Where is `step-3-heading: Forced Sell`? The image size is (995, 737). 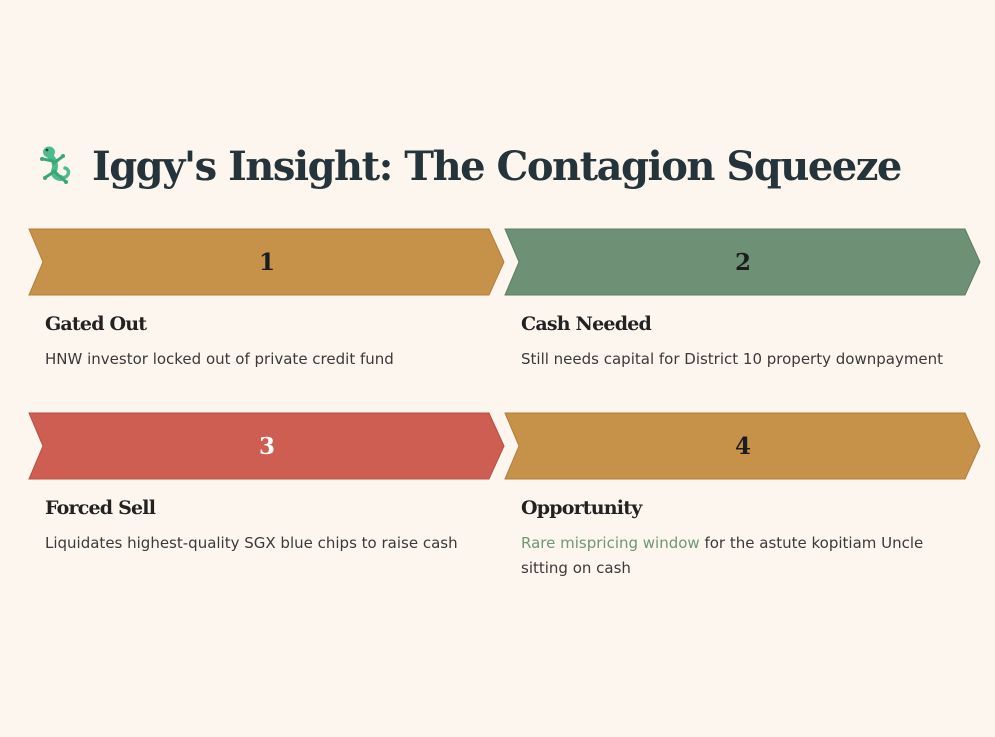
step-3-heading: Forced Sell is located at coordinates (100, 508).